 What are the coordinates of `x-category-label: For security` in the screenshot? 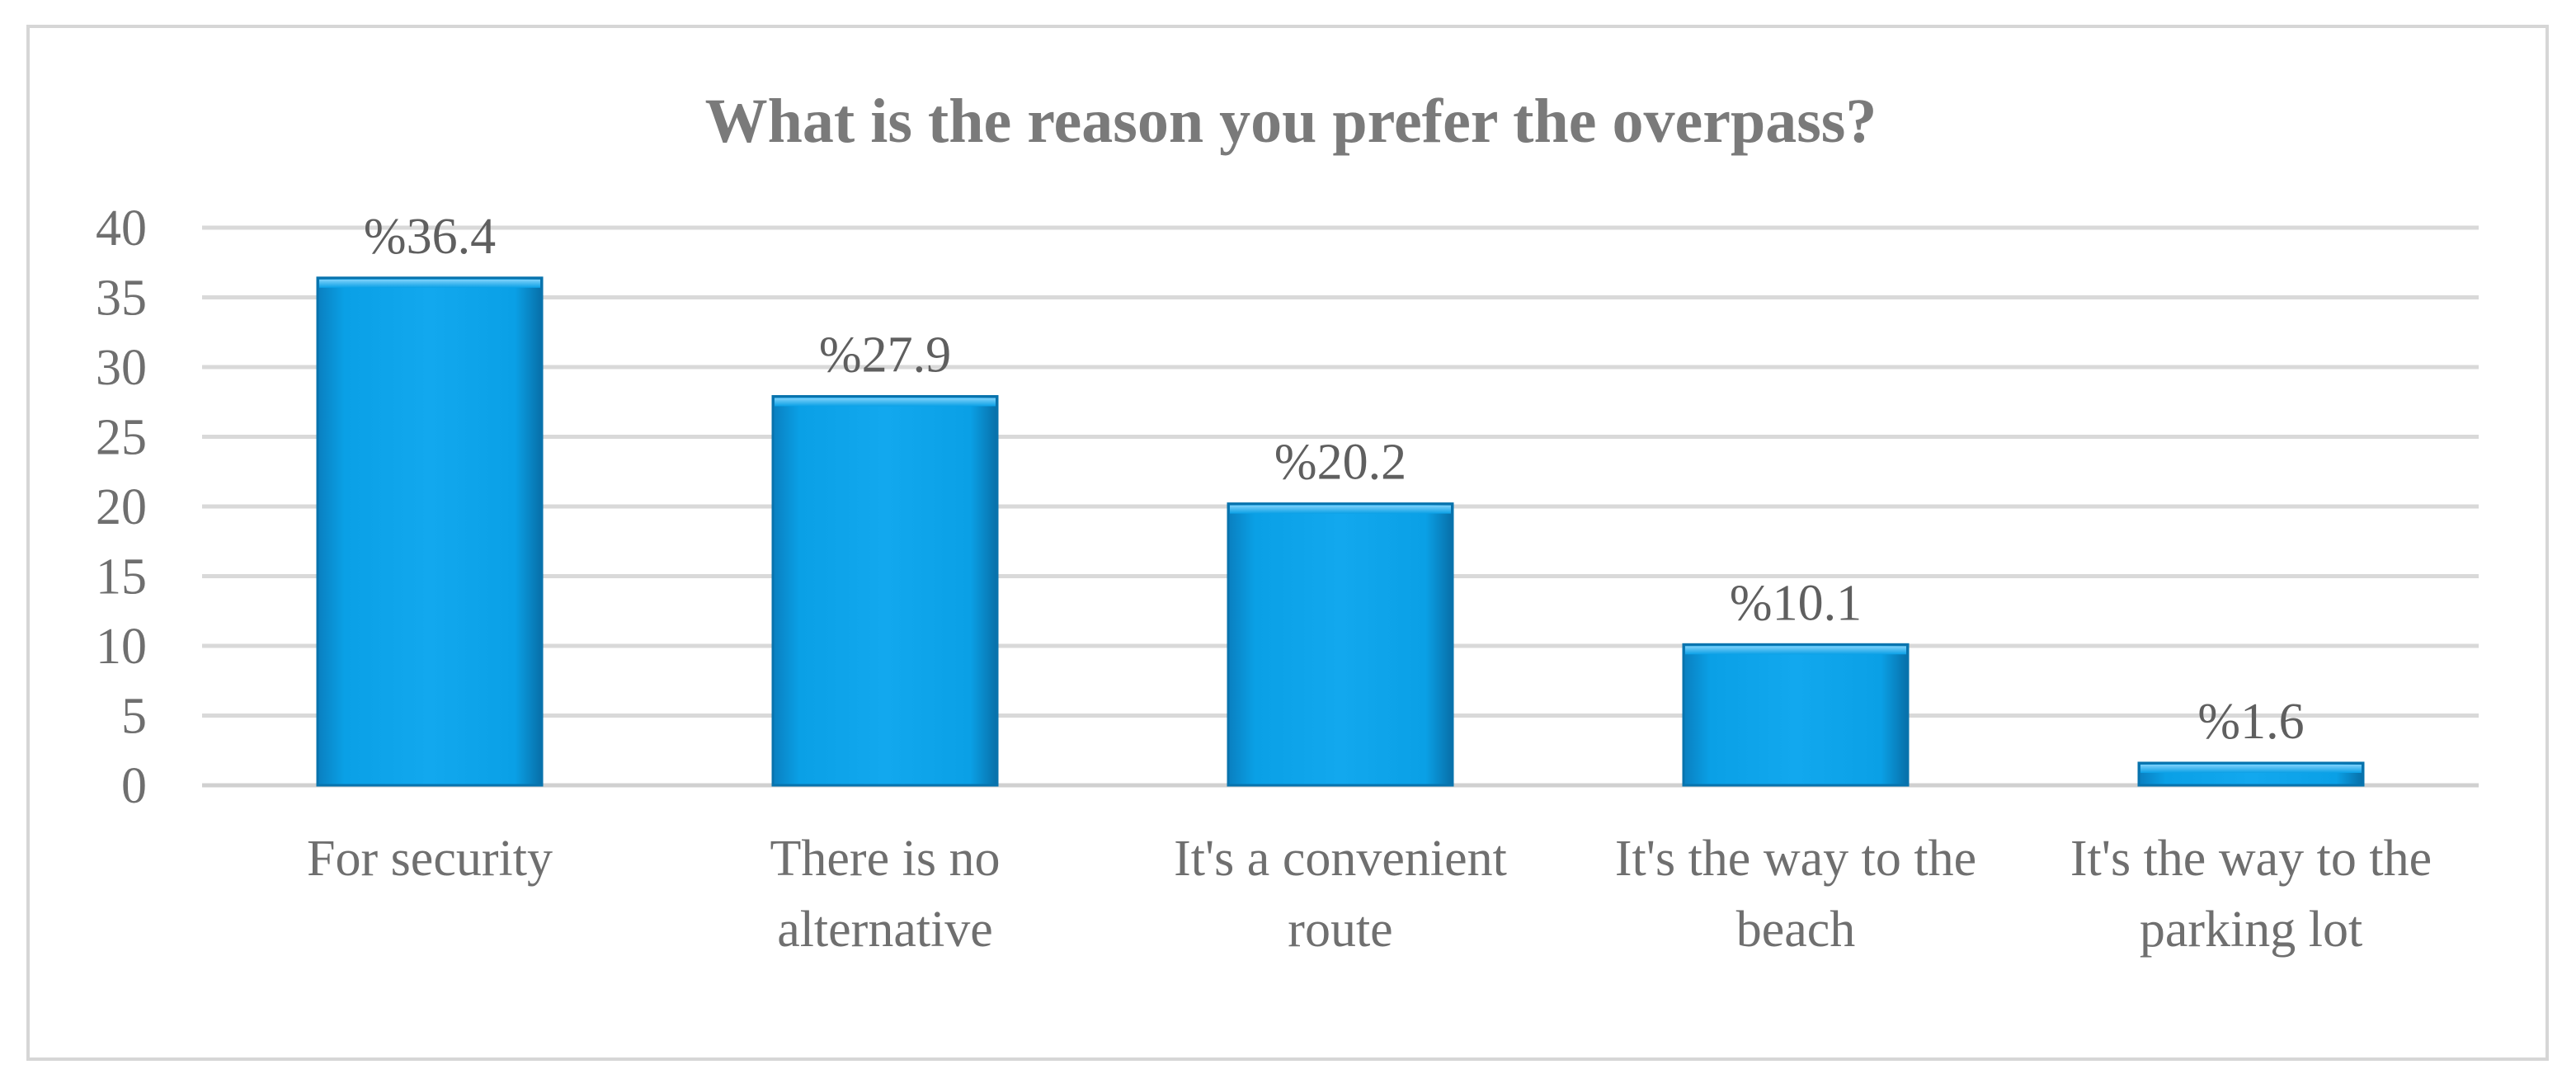 It's located at (430, 859).